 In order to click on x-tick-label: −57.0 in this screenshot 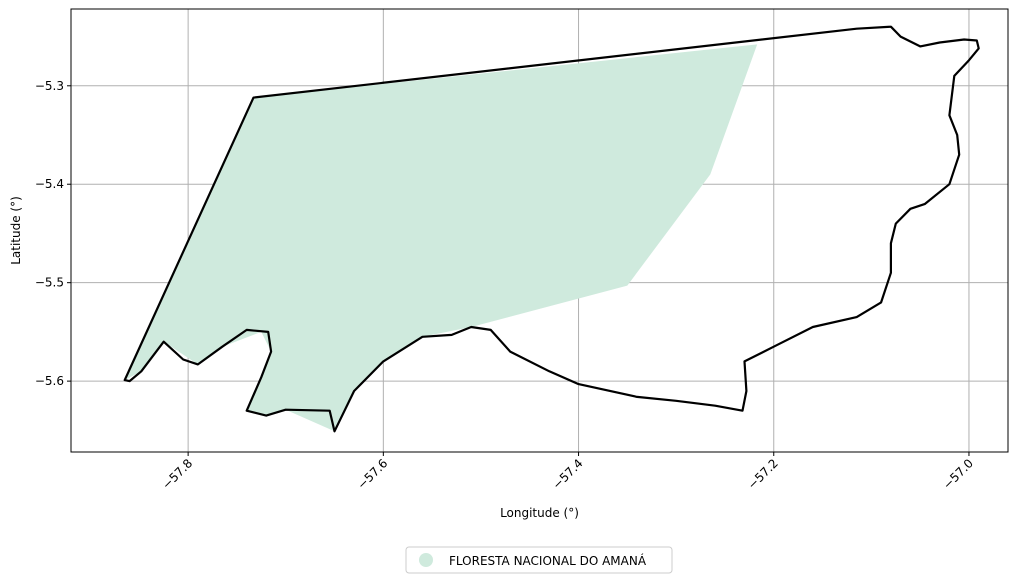, I will do `click(958, 474)`.